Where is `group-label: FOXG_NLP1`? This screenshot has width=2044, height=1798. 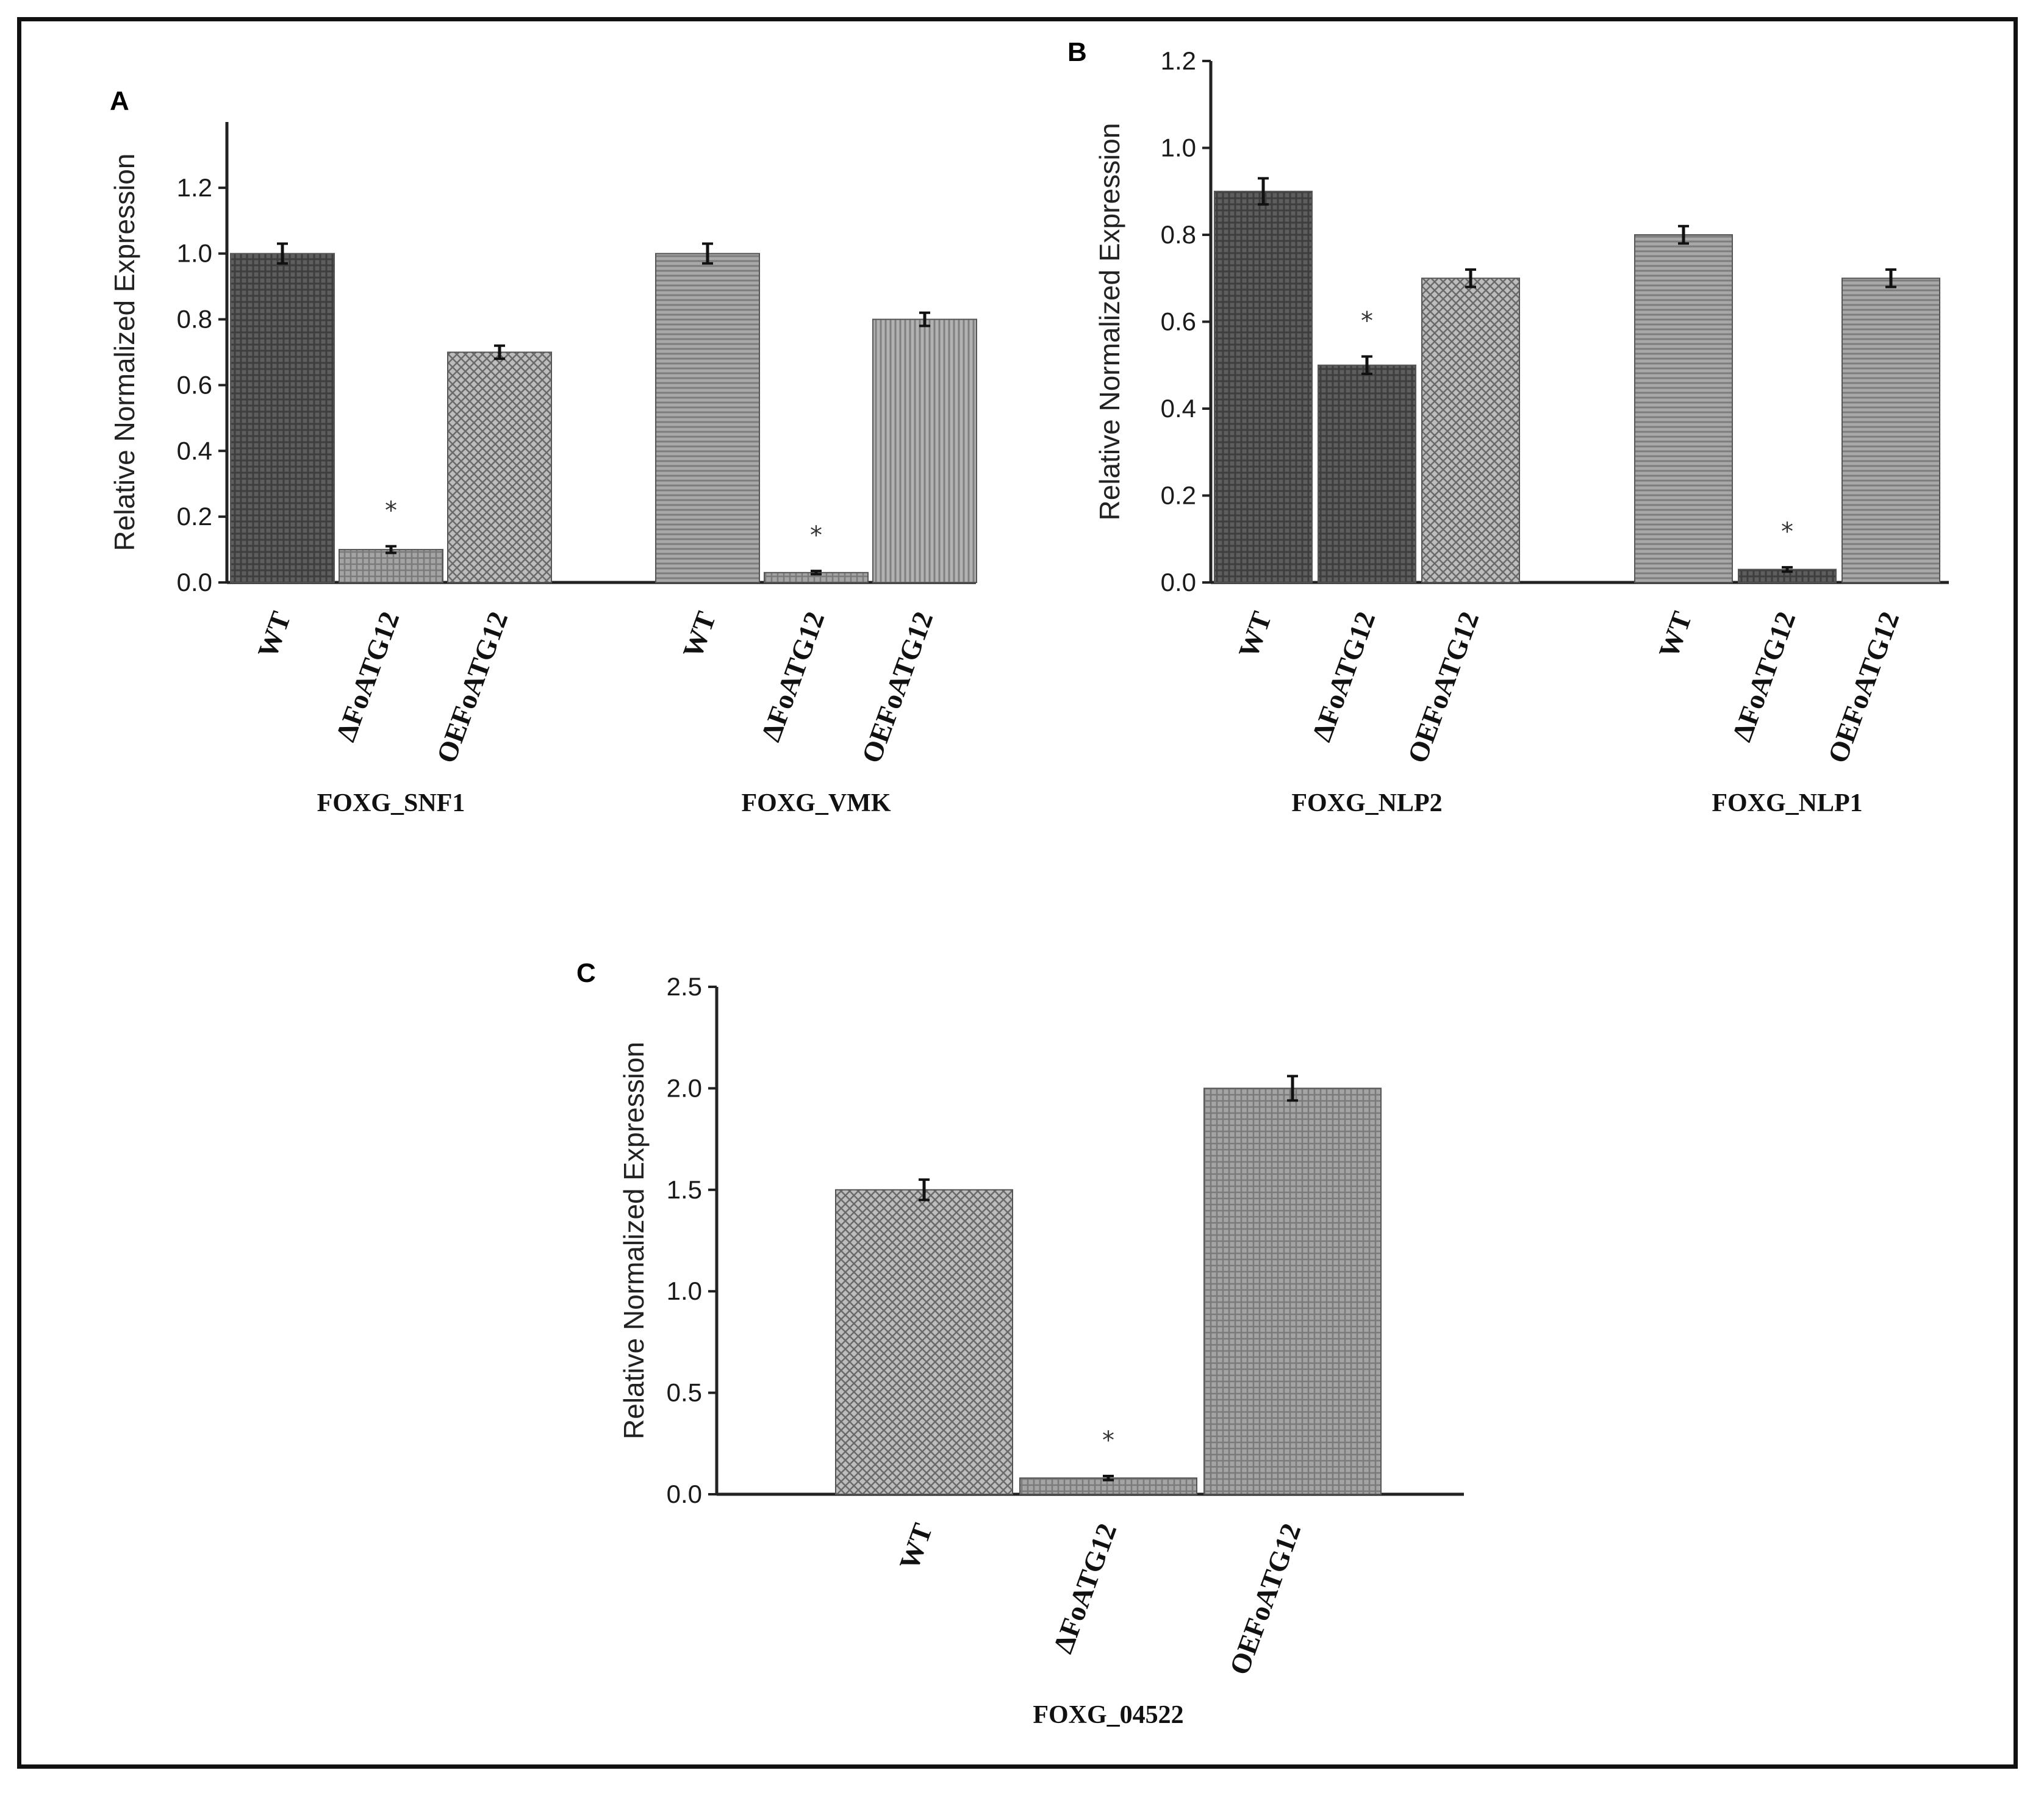
group-label: FOXG_NLP1 is located at coordinates (1787, 803).